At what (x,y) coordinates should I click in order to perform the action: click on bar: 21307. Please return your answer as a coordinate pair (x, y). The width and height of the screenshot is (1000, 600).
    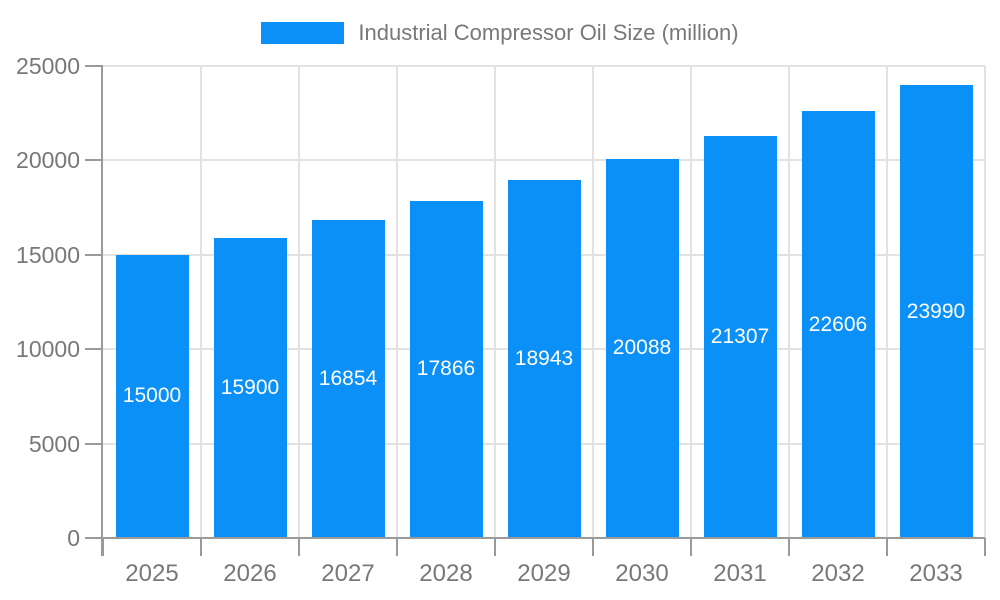
    Looking at the image, I should click on (740, 336).